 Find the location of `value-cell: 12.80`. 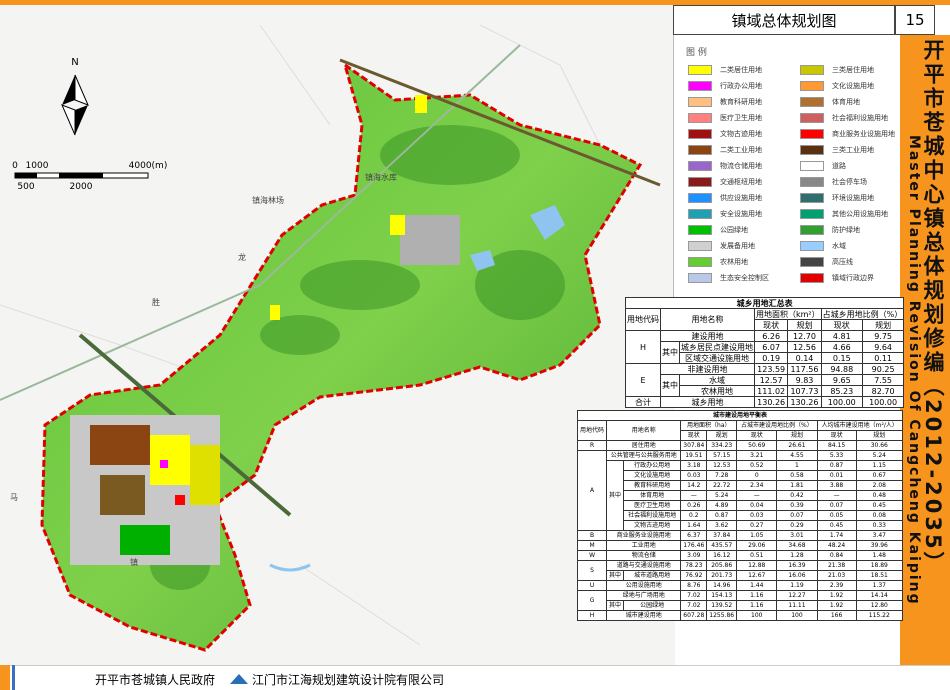

value-cell: 12.80 is located at coordinates (879, 605).